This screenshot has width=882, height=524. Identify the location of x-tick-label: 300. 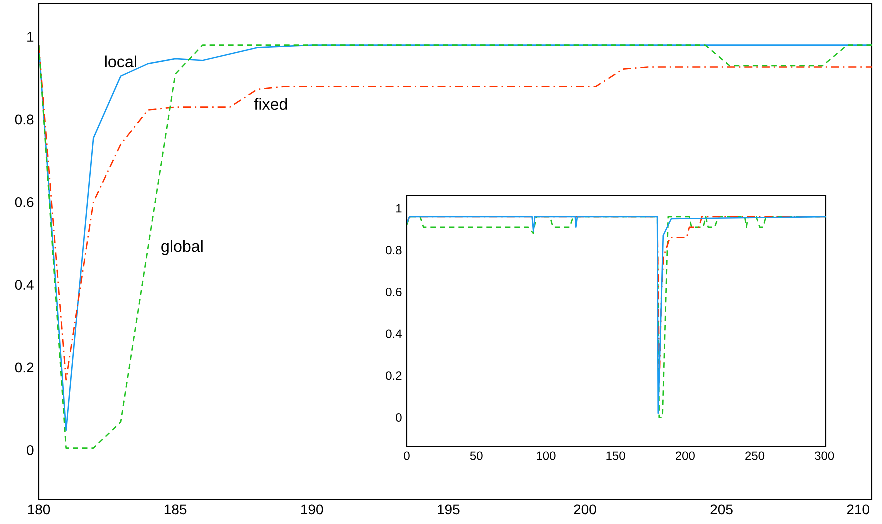
(824, 456).